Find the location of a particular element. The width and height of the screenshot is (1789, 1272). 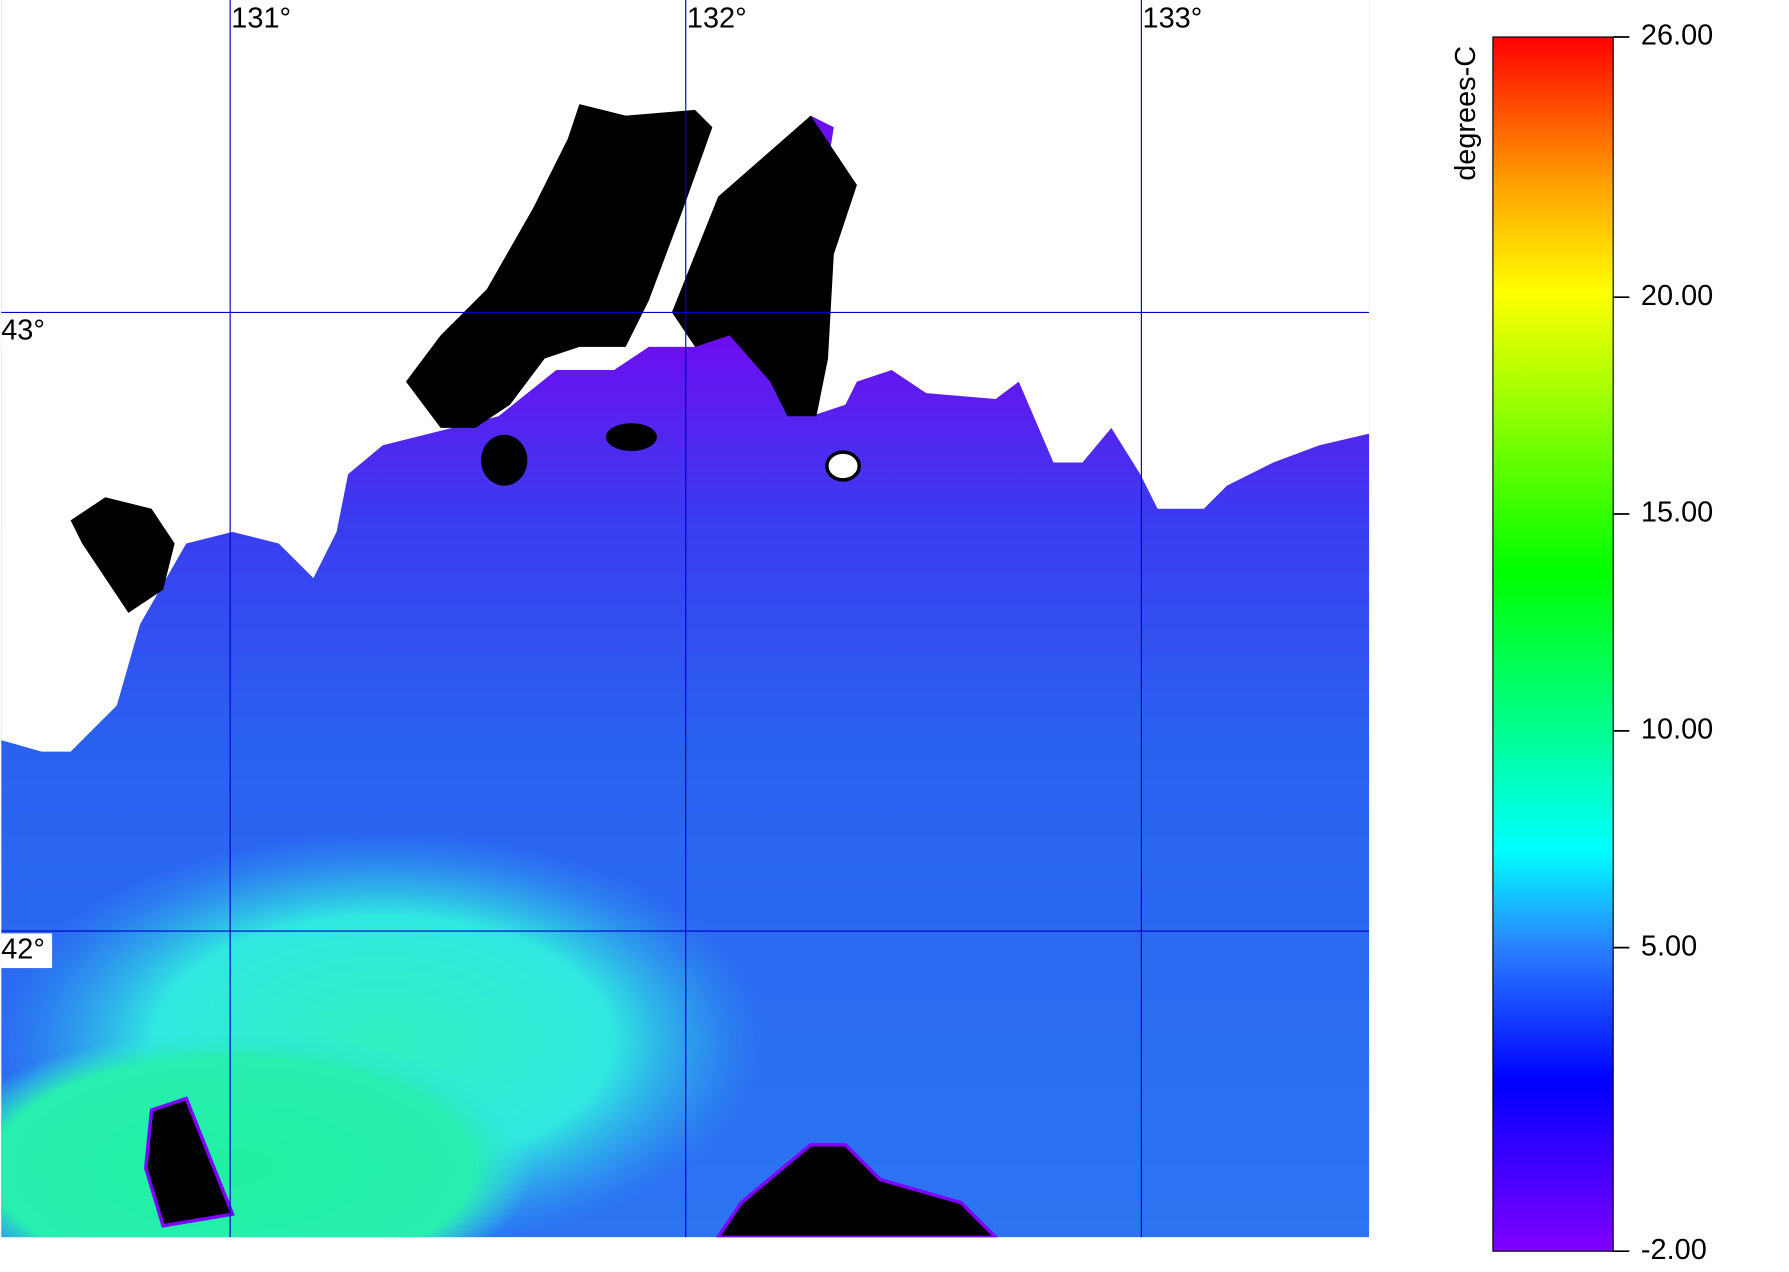

colorbar is located at coordinates (1553, 644).